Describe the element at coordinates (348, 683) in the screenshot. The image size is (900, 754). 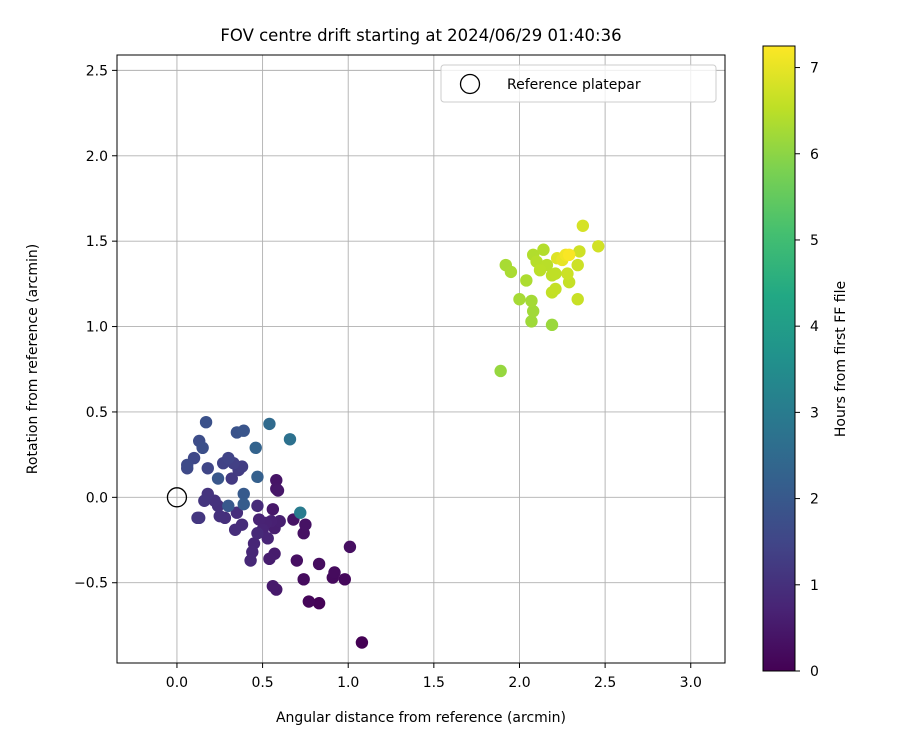
I see `x-tick-label: 1.0` at that location.